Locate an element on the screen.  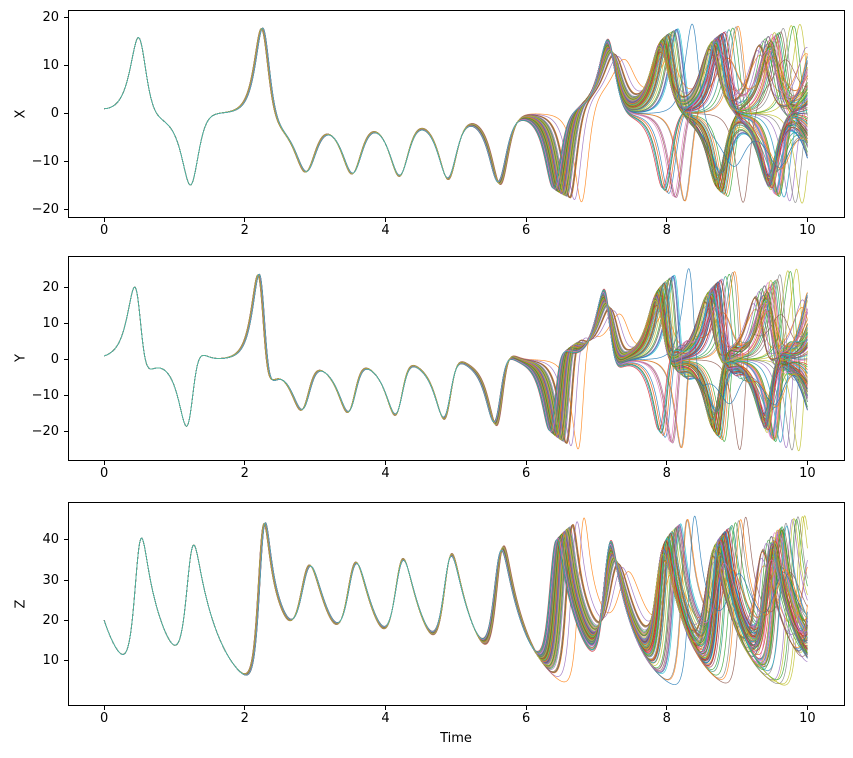
y-tick-label: 30 is located at coordinates (50, 580).